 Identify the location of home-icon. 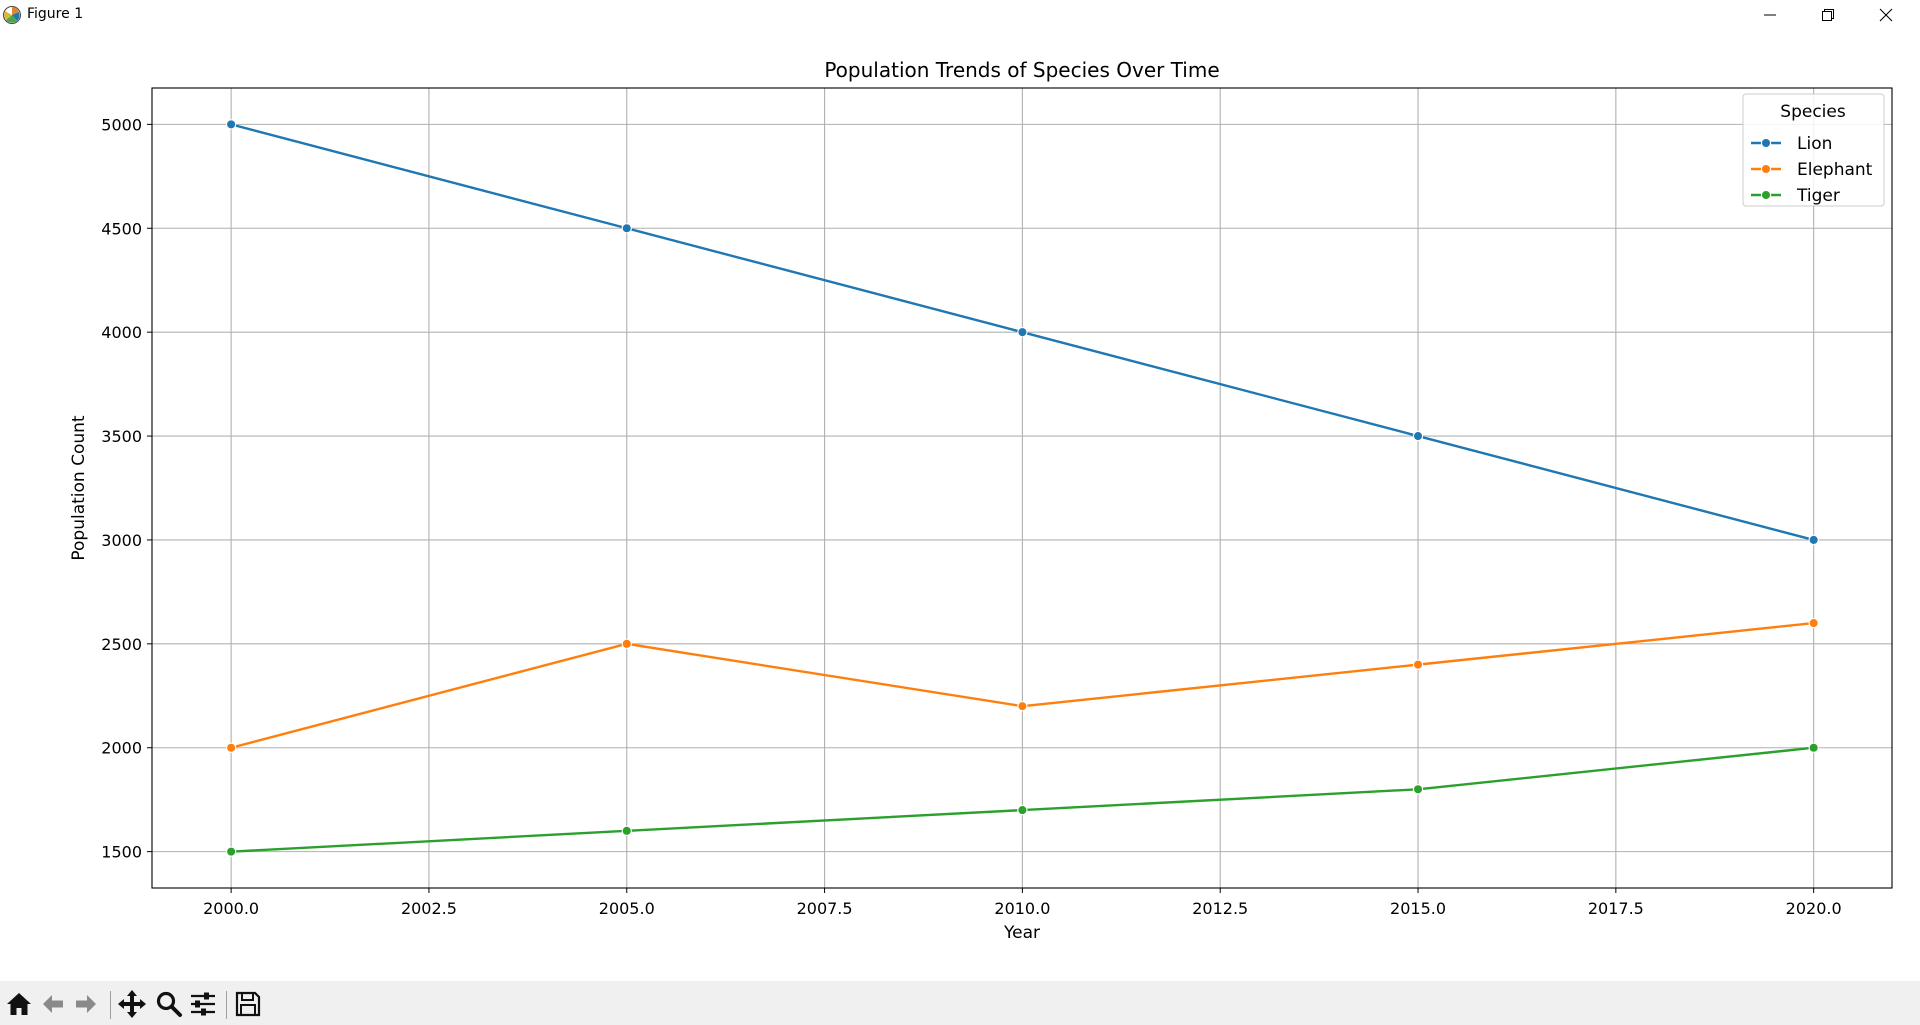
(19, 1004).